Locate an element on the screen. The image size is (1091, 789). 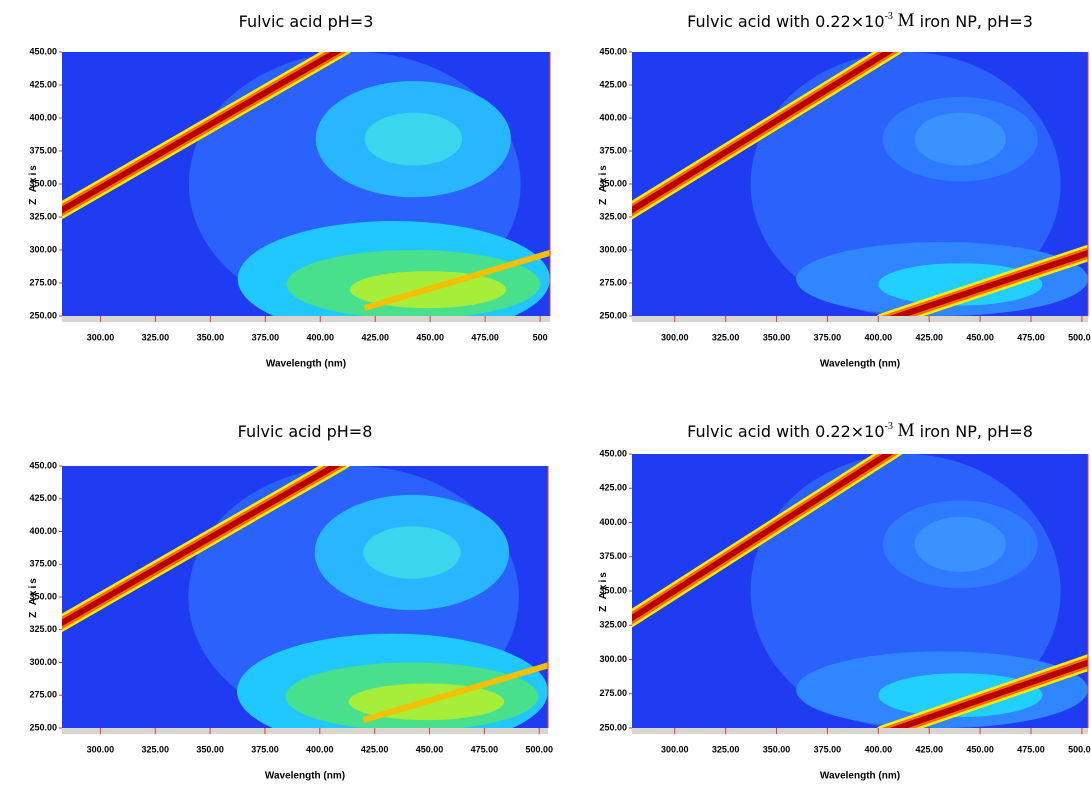
title-part: Fulvic acid pH=3 is located at coordinates (306, 21).